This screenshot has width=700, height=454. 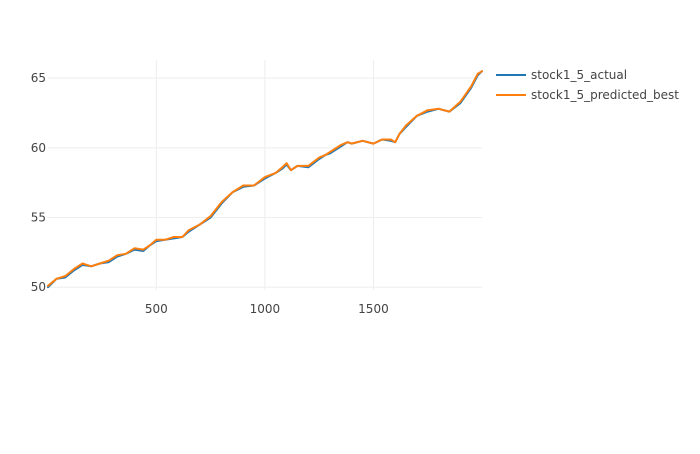 What do you see at coordinates (587, 85) in the screenshot?
I see `legend: stock1_5_actual stock1_5_predicted_best` at bounding box center [587, 85].